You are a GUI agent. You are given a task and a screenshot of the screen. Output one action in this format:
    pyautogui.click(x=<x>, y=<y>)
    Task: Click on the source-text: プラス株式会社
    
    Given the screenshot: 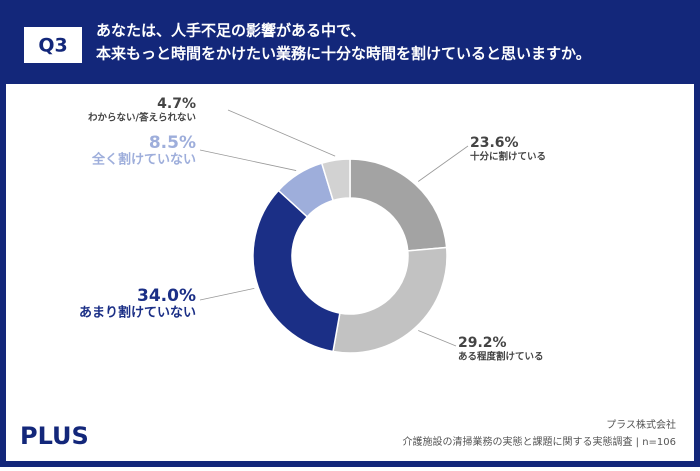 What is the action you would take?
    pyautogui.click(x=641, y=424)
    